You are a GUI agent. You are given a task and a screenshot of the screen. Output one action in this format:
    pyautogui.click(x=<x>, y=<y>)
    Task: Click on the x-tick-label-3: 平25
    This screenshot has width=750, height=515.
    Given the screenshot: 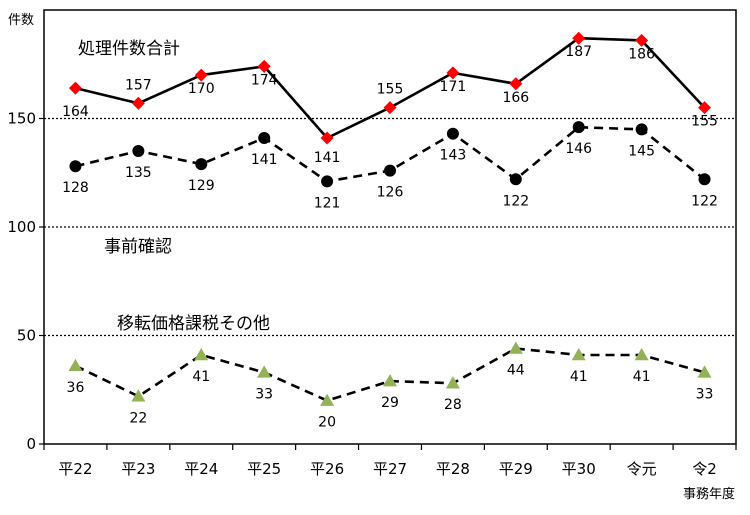 What is the action you would take?
    pyautogui.click(x=264, y=469)
    